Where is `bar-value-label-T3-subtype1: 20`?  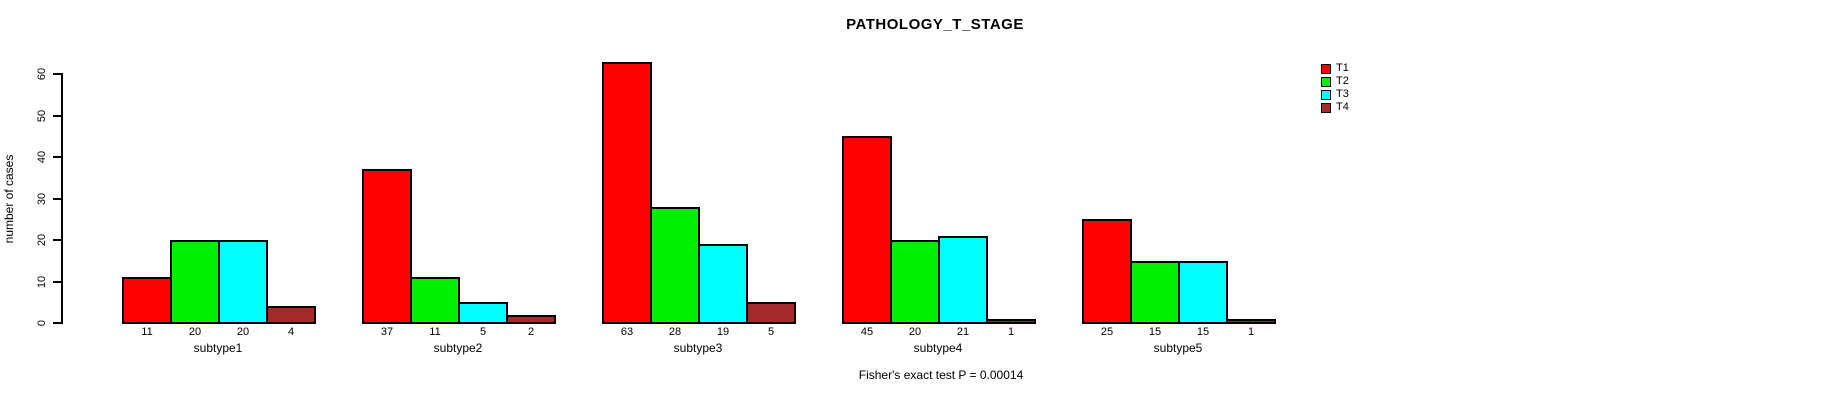
bar-value-label-T3-subtype1: 20 is located at coordinates (243, 332).